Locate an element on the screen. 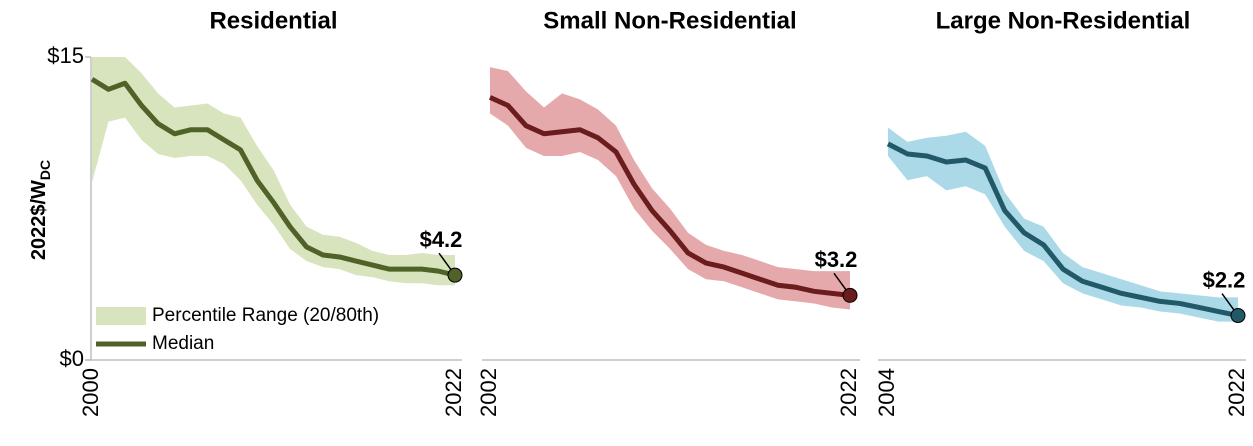  value-label: $3.2 is located at coordinates (836, 259).